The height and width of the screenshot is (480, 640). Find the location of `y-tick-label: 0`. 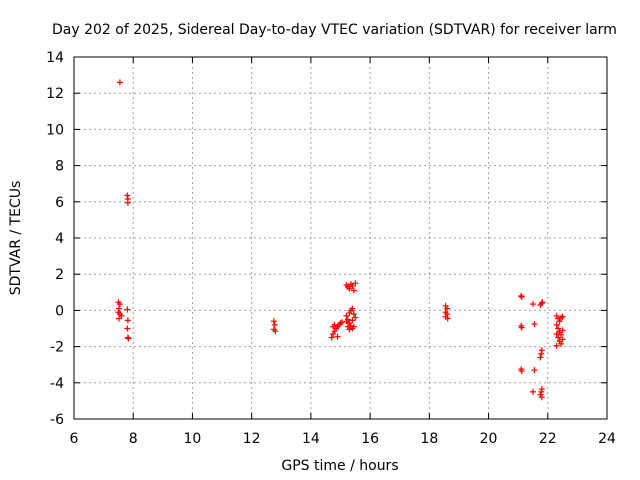

y-tick-label: 0 is located at coordinates (59, 311).